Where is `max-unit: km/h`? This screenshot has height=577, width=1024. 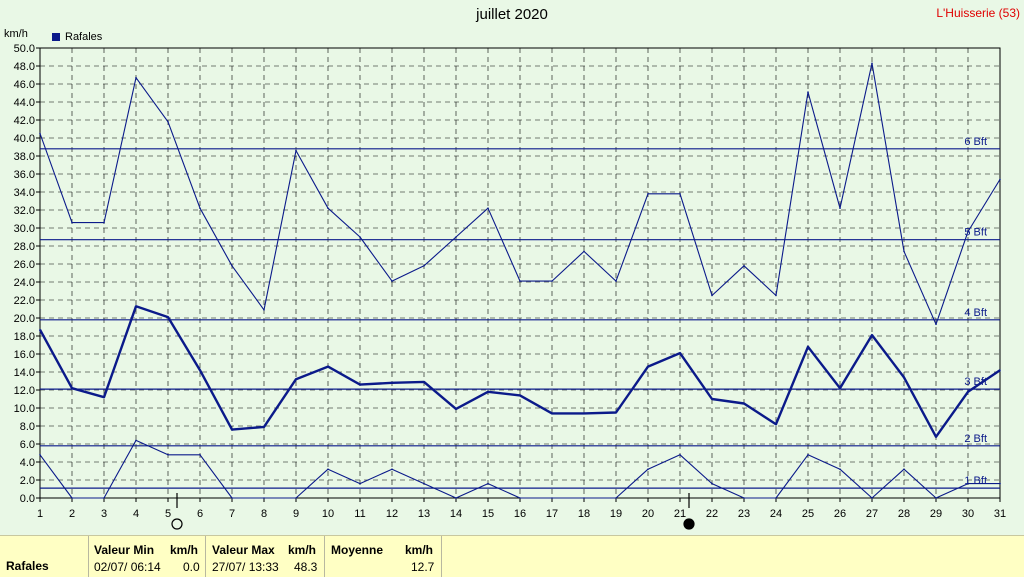
max-unit: km/h is located at coordinates (302, 550).